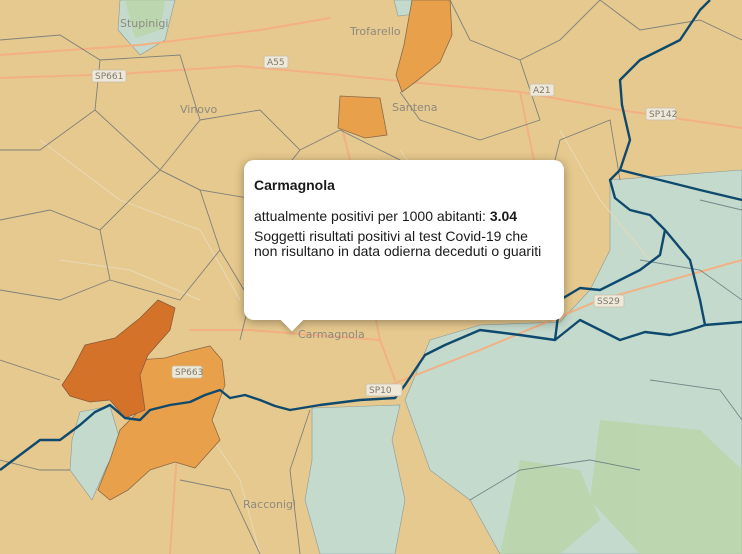 This screenshot has width=742, height=554. What do you see at coordinates (331, 334) in the screenshot?
I see `place-label-carmagnola: Carmagnola` at bounding box center [331, 334].